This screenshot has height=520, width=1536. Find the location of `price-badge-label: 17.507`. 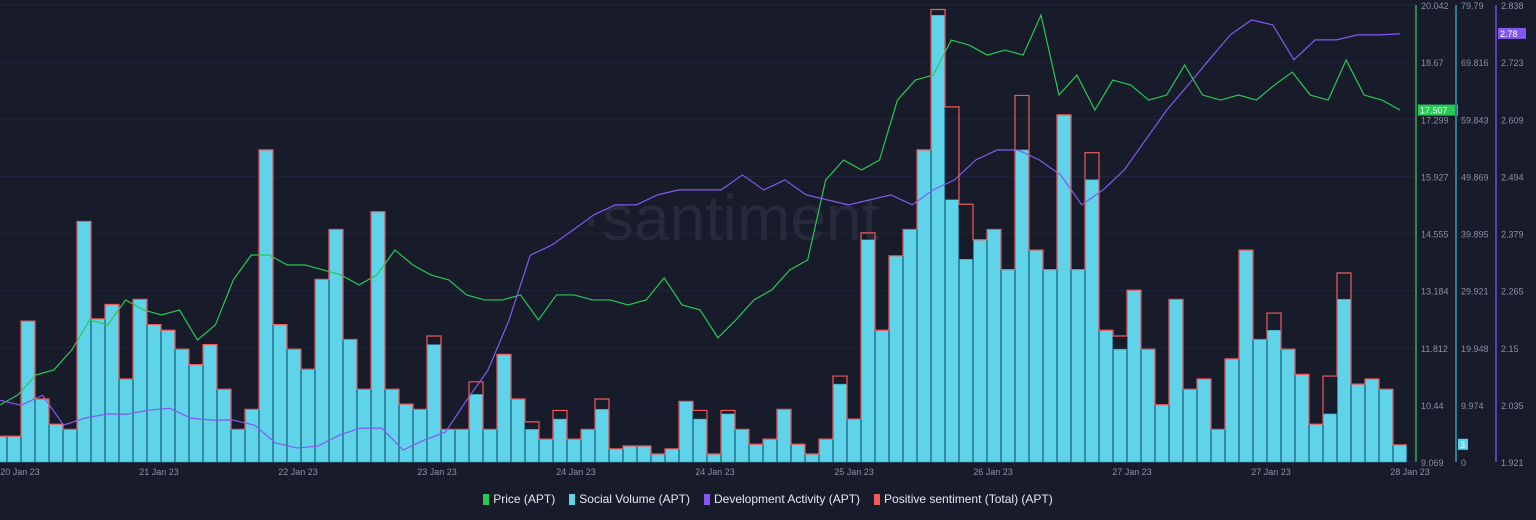

price-badge-label: 17.507 is located at coordinates (1434, 111).